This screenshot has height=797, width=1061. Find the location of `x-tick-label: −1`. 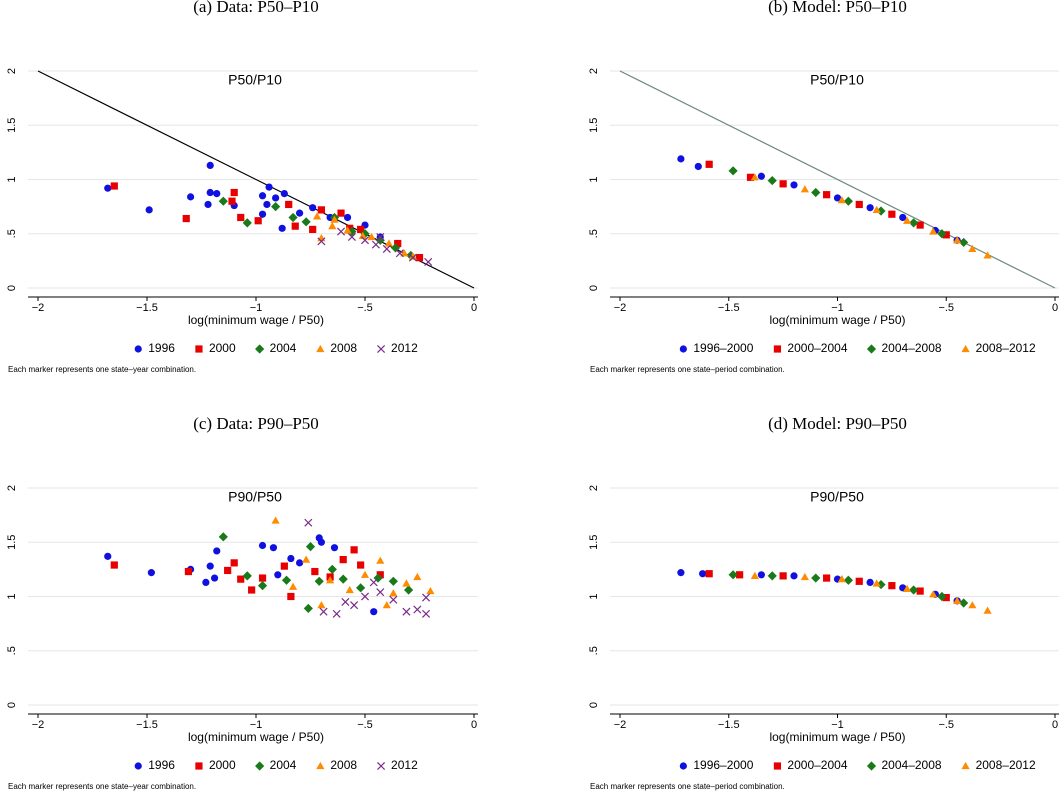

x-tick-label: −1 is located at coordinates (256, 725).